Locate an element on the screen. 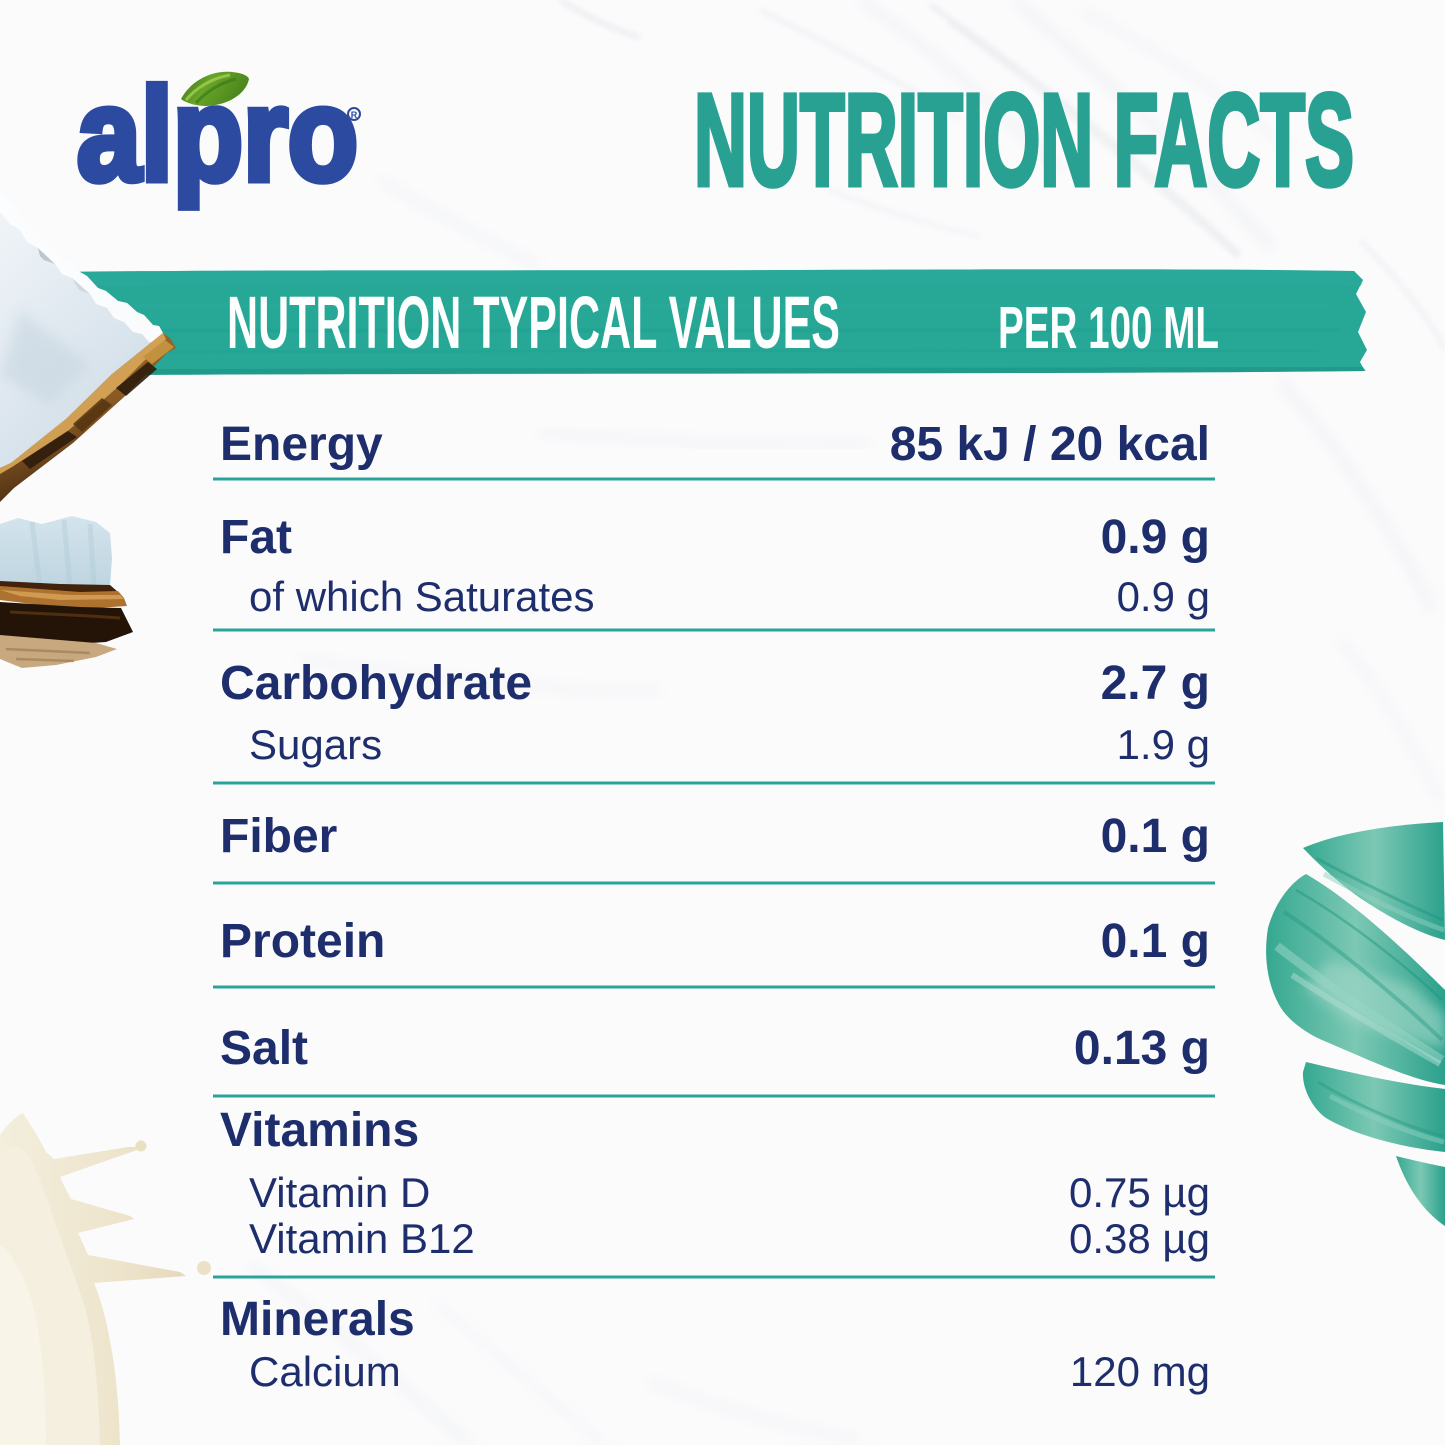 The height and width of the screenshot is (1445, 1445). svg-text: Fat is located at coordinates (256, 537).